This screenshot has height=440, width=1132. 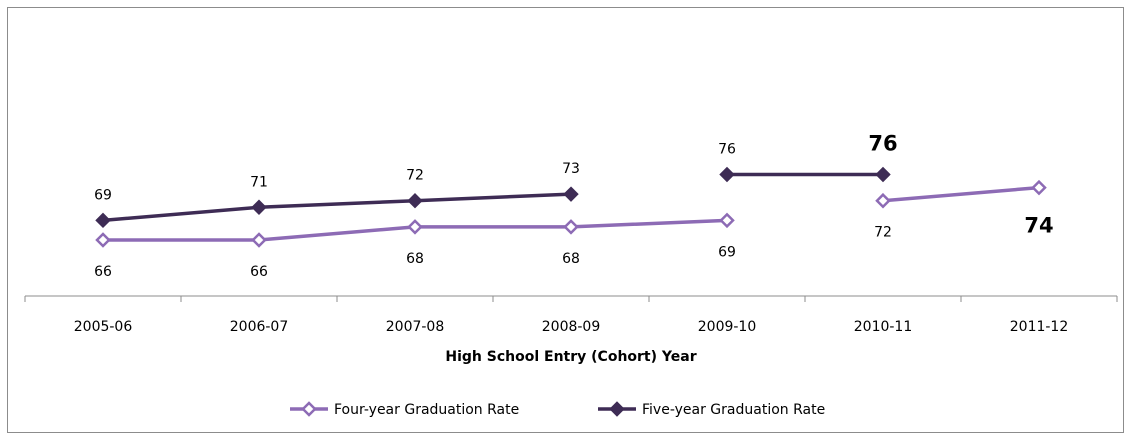 I want to click on x-tick-label: 2006-07, so click(x=259, y=327).